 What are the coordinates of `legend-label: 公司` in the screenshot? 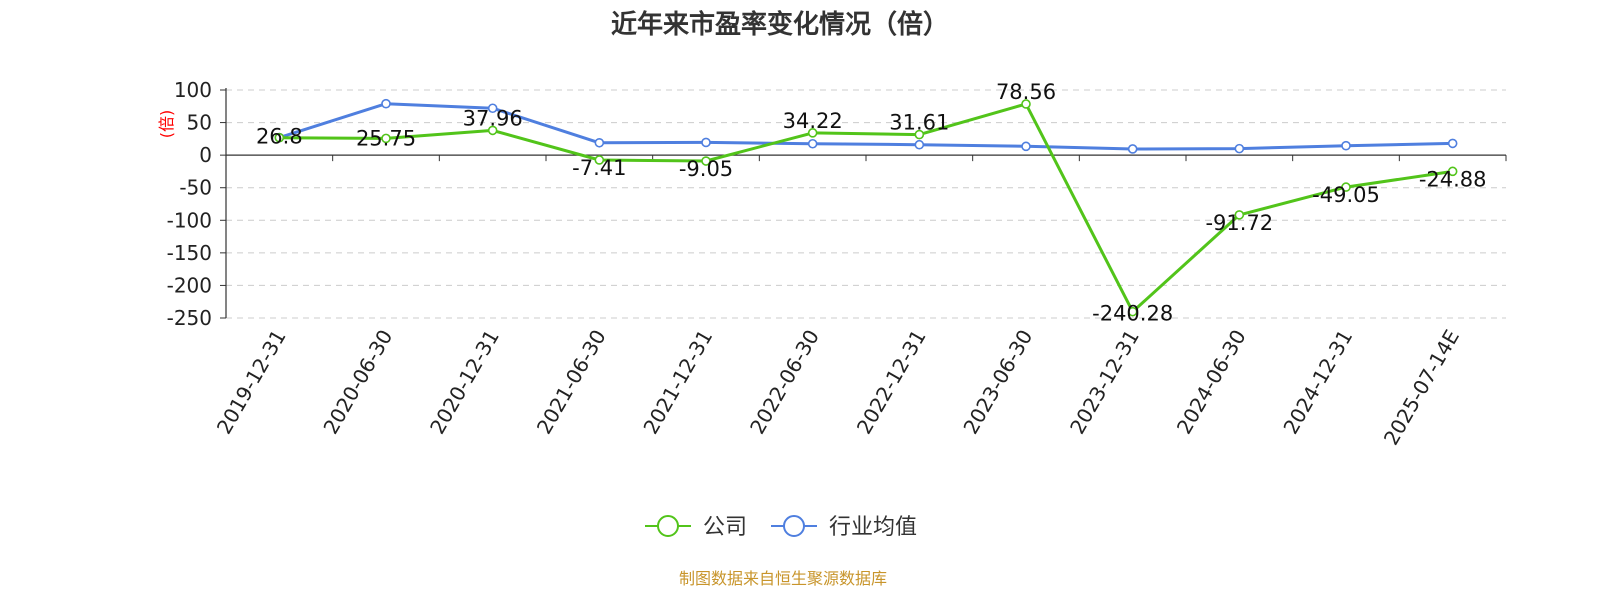 It's located at (725, 527).